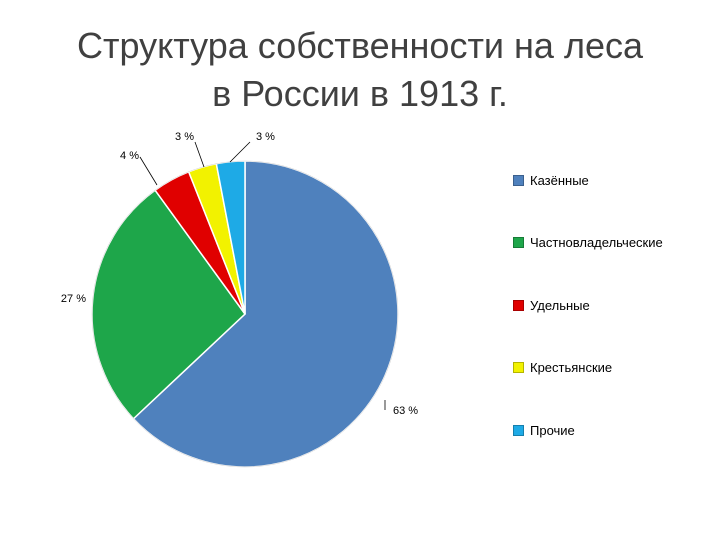 The width and height of the screenshot is (720, 540). Describe the element at coordinates (518, 242) in the screenshot. I see `legend-swatch-chastnovladelcheskie` at that location.